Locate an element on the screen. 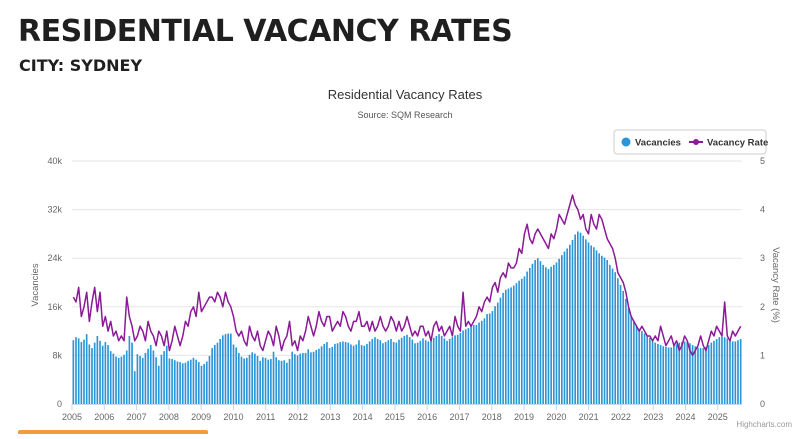 This screenshot has width=800, height=439. legend-item-vacancies: Vacancies is located at coordinates (651, 143).